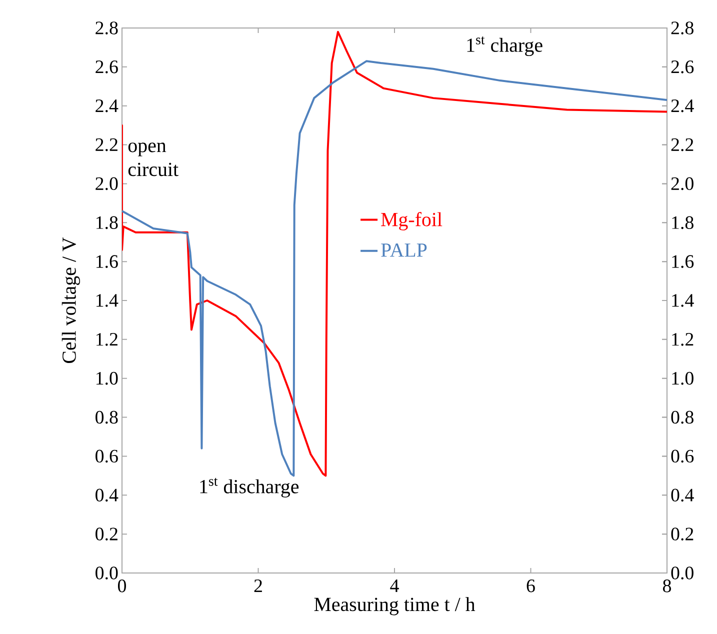 The width and height of the screenshot is (717, 634). Describe the element at coordinates (107, 573) in the screenshot. I see `y-tick-label: 0.0` at that location.